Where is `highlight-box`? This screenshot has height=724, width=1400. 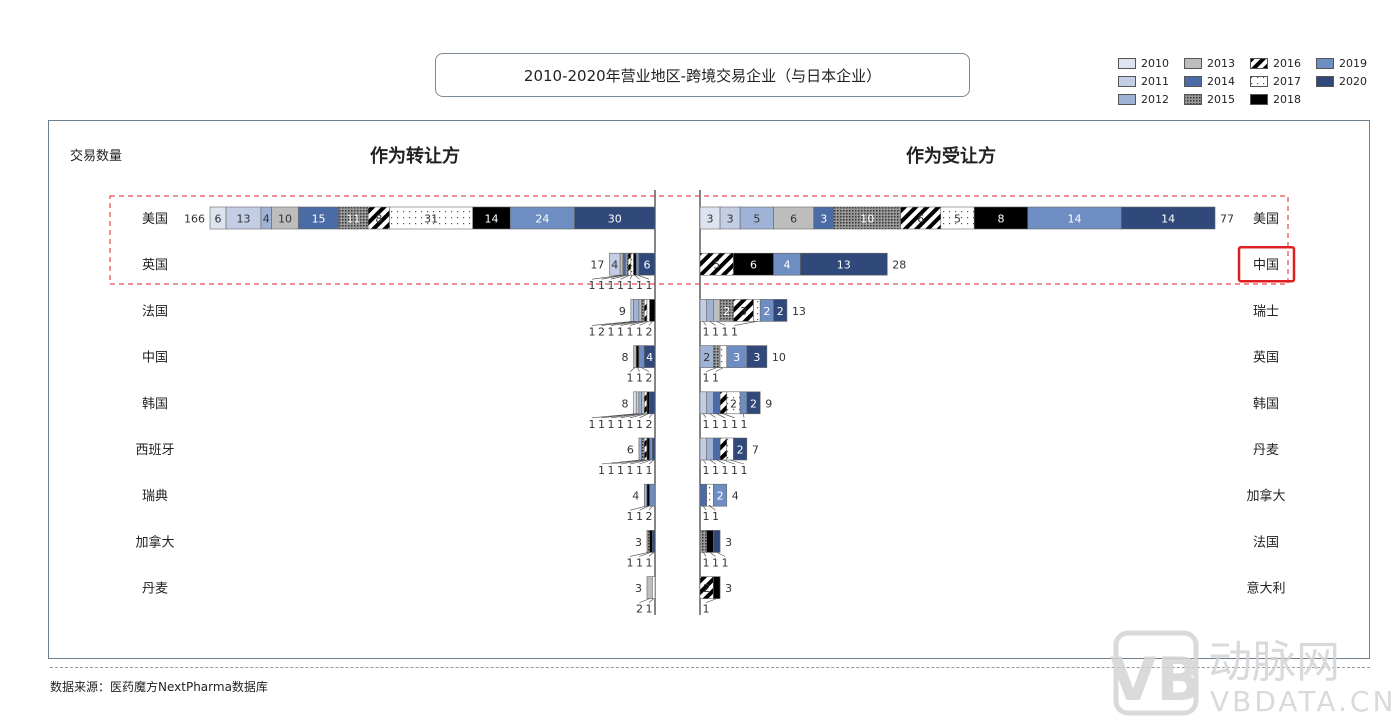 highlight-box is located at coordinates (1266, 264).